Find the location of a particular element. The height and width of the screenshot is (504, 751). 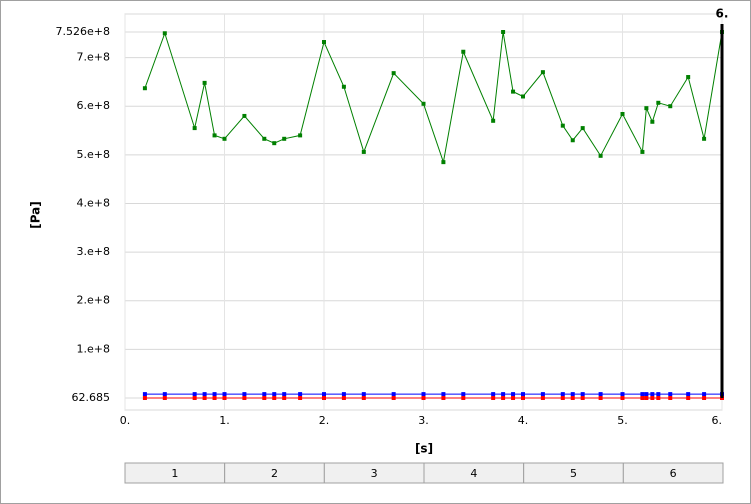

y-tick-label: 62.685 is located at coordinates (91, 397).